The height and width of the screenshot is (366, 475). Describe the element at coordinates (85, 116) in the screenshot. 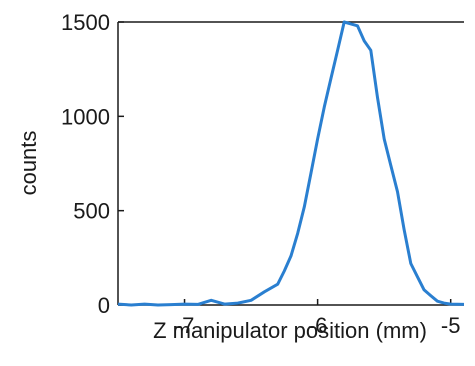

I see `y-tick-label: 1000` at that location.